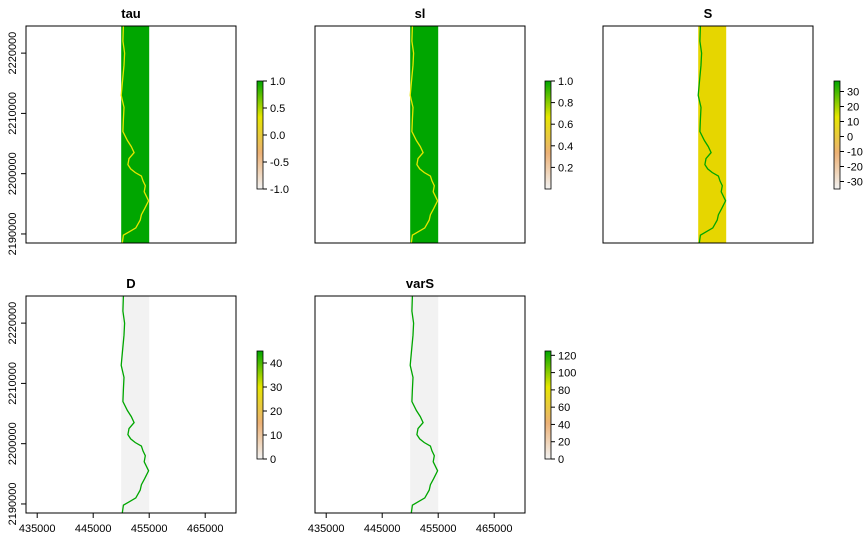 The width and height of the screenshot is (866, 540). What do you see at coordinates (567, 356) in the screenshot?
I see `legend-tick-label: 120` at bounding box center [567, 356].